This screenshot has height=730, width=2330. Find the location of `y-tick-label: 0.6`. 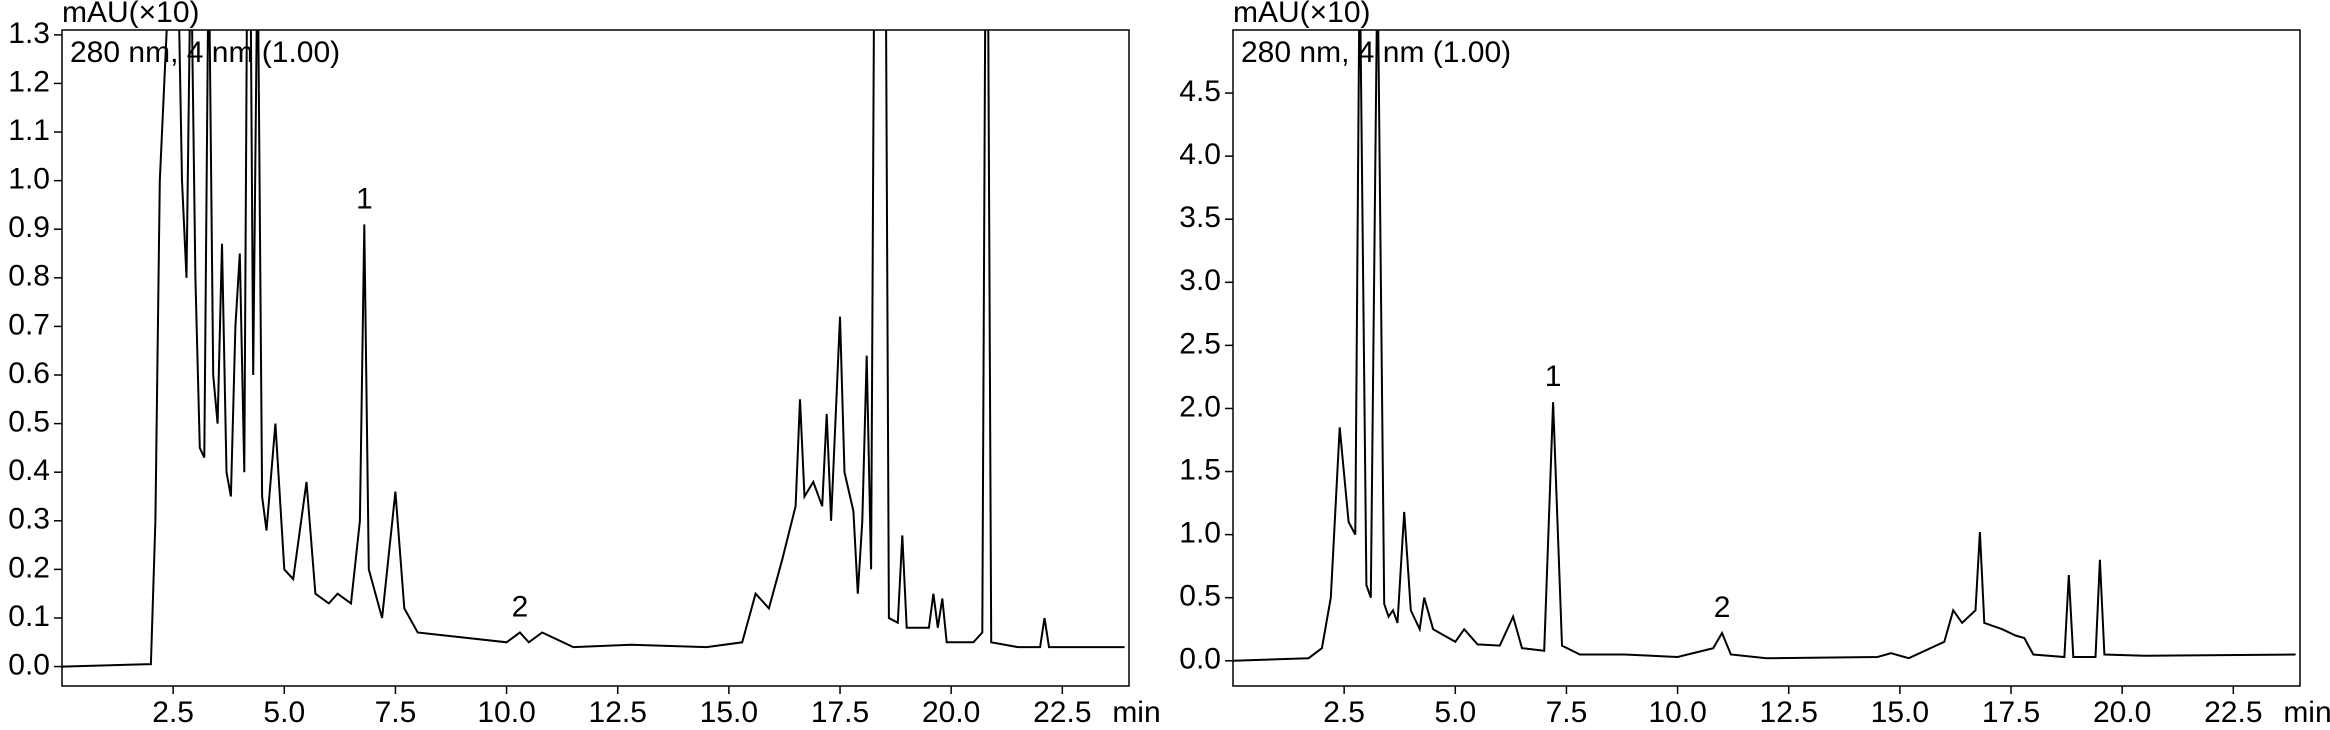

y-tick-label: 0.6 is located at coordinates (29, 373).